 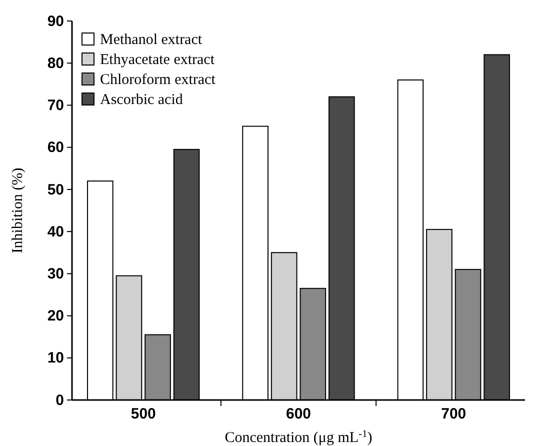 What do you see at coordinates (158, 80) in the screenshot?
I see `legend-label: Chloroform extract` at bounding box center [158, 80].